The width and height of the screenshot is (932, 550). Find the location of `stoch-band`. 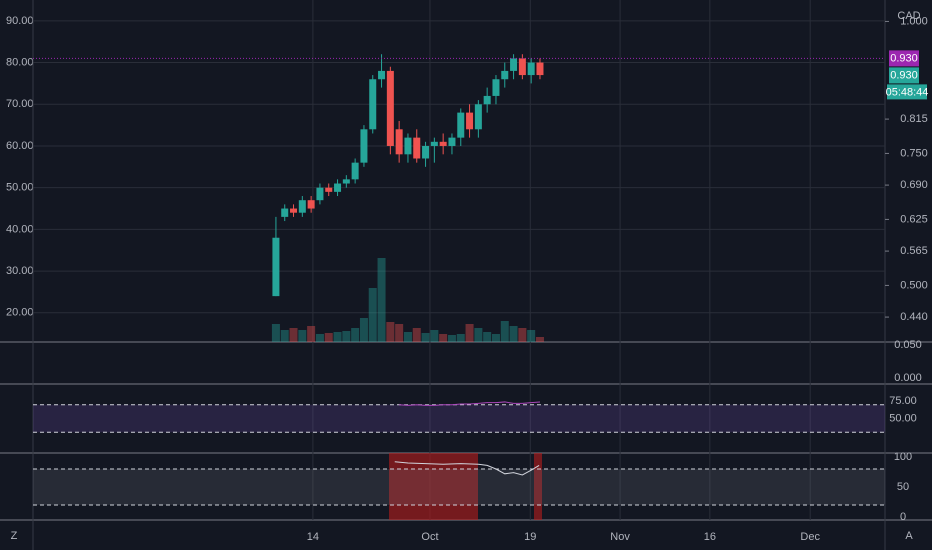

stoch-band is located at coordinates (459, 487).